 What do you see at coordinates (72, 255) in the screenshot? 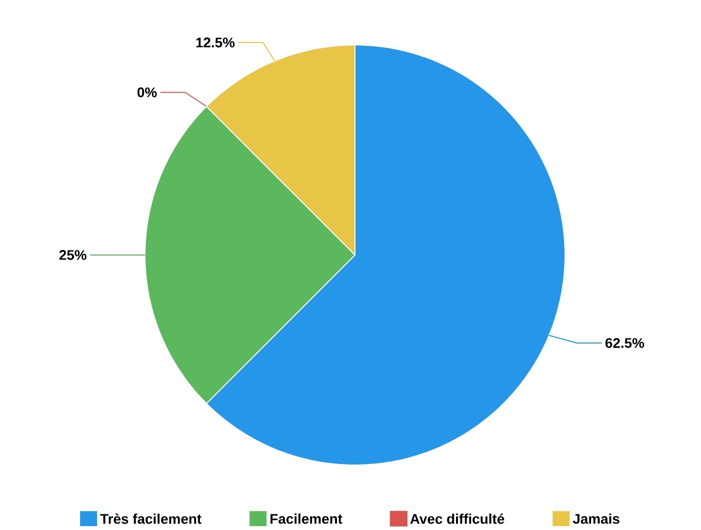
I see `data-label: 25%` at bounding box center [72, 255].